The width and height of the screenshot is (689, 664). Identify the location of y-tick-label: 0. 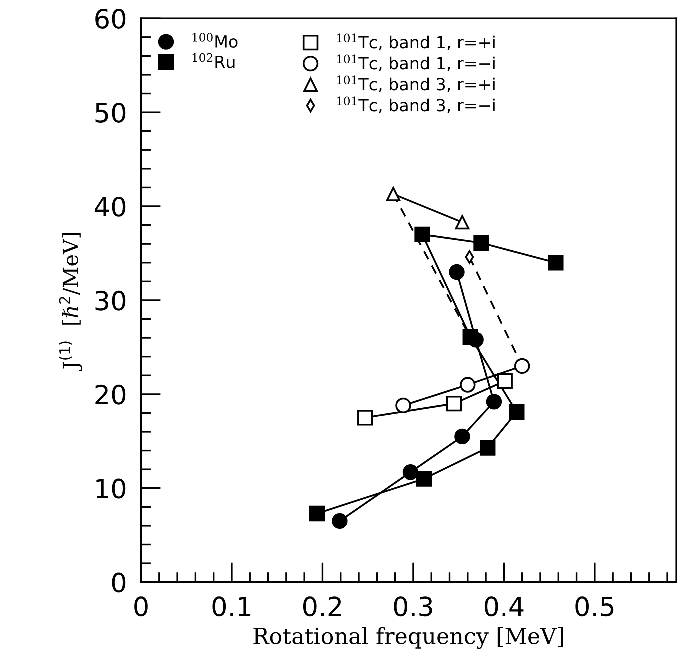
(119, 582).